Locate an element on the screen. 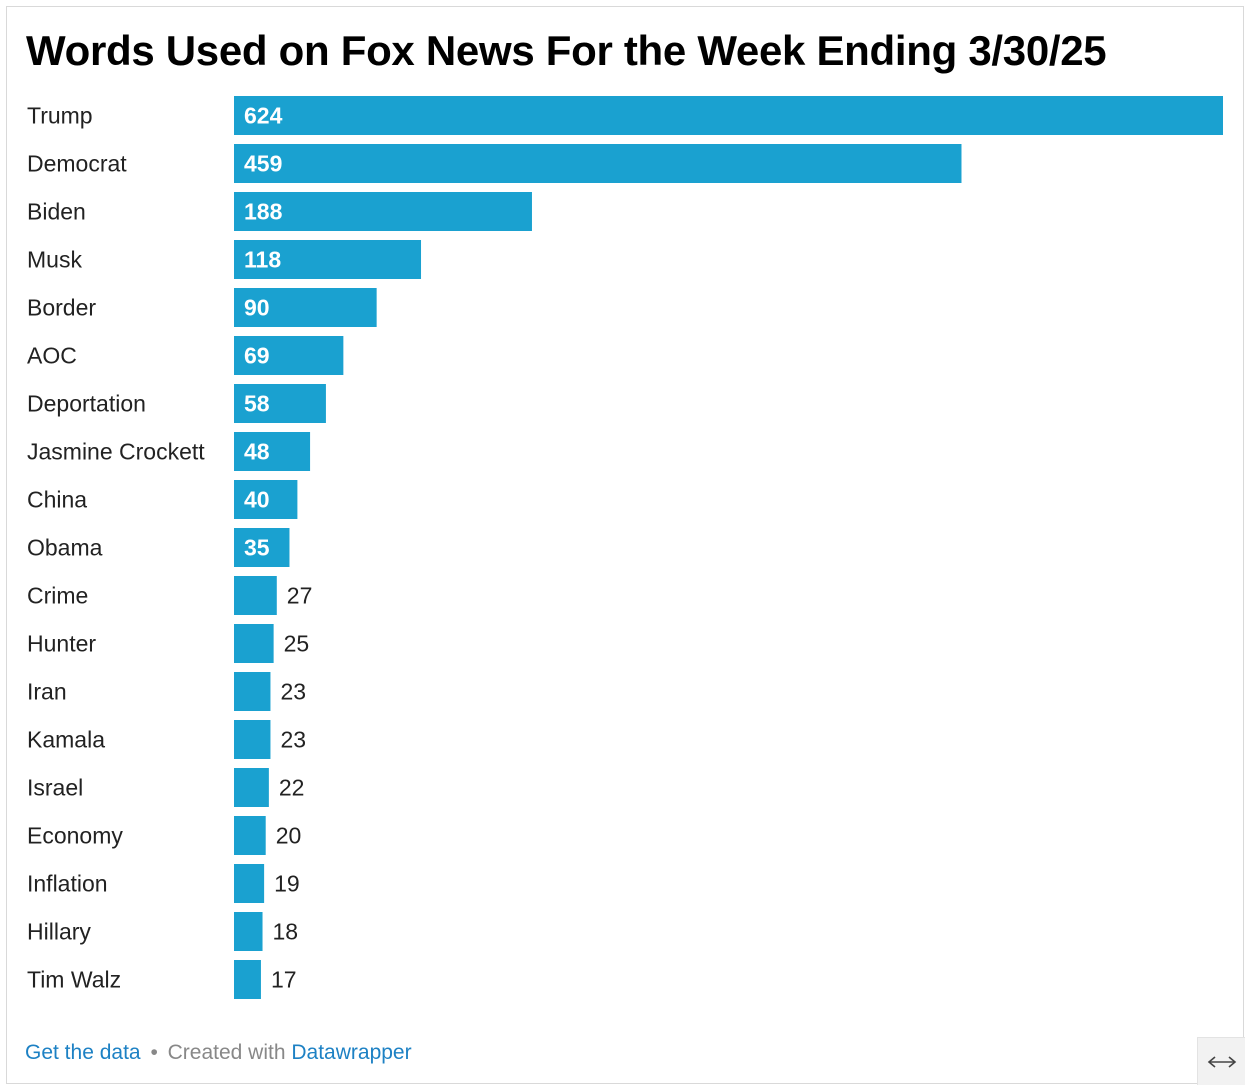 The image size is (1252, 1090). bar-row: Iran 23 is located at coordinates (166, 691).